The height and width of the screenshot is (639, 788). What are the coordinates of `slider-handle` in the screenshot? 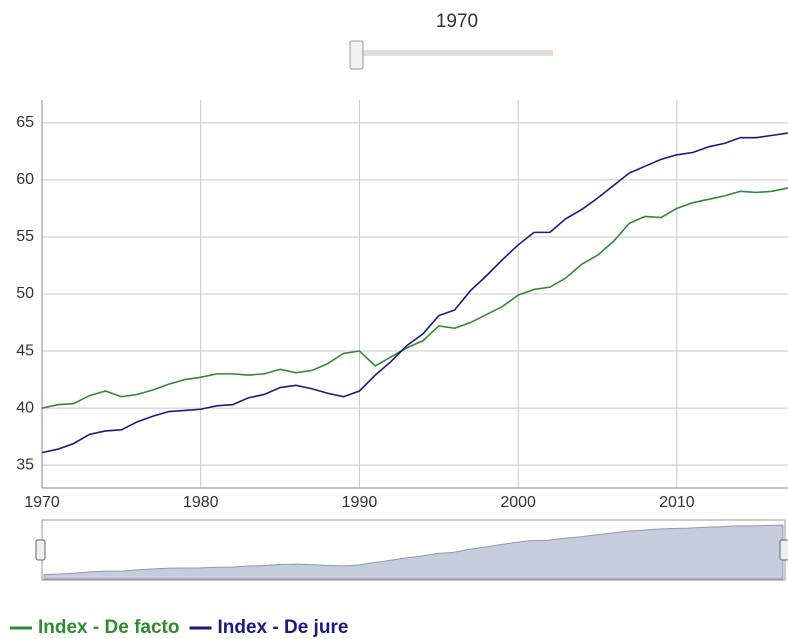 It's located at (356, 55).